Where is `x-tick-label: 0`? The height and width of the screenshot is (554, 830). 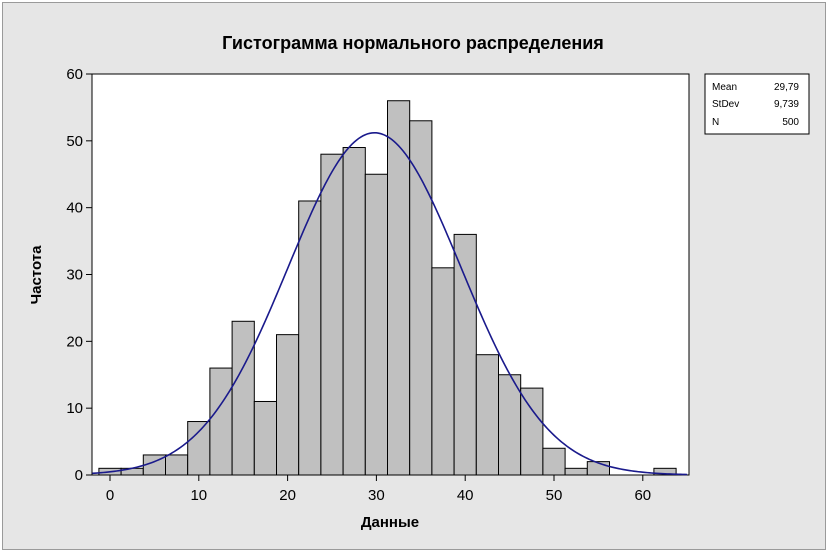
x-tick-label: 0 is located at coordinates (110, 495).